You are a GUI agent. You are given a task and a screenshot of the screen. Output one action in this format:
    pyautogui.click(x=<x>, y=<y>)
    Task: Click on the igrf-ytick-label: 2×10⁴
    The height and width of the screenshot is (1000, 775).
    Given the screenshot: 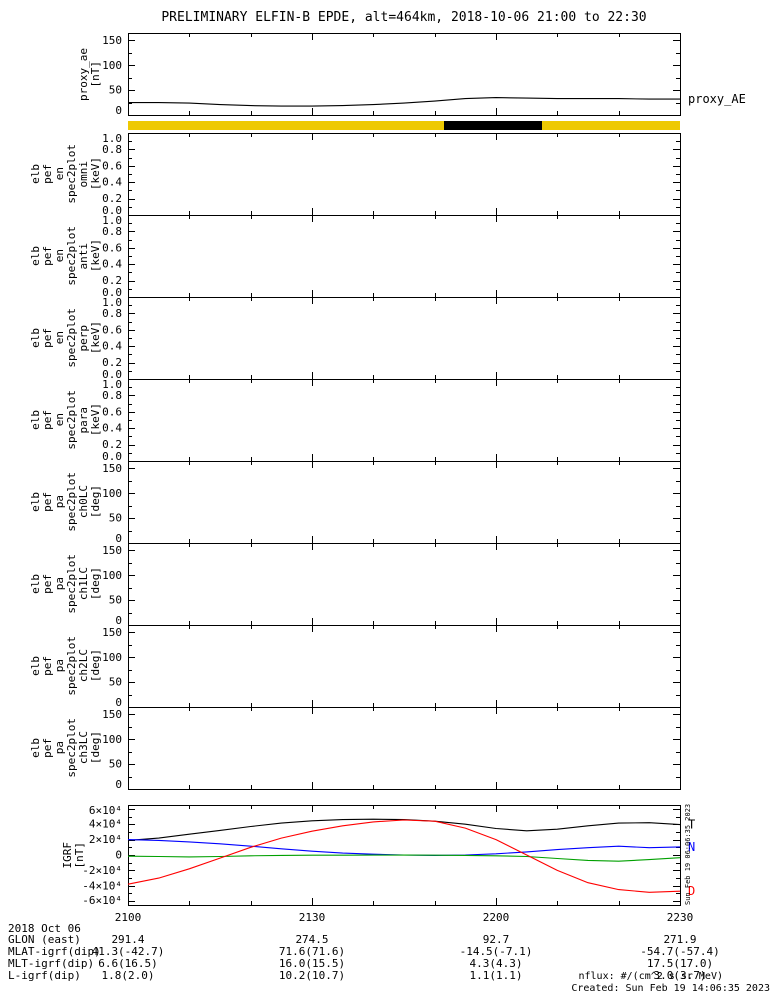 What is the action you would take?
    pyautogui.click(x=105, y=839)
    